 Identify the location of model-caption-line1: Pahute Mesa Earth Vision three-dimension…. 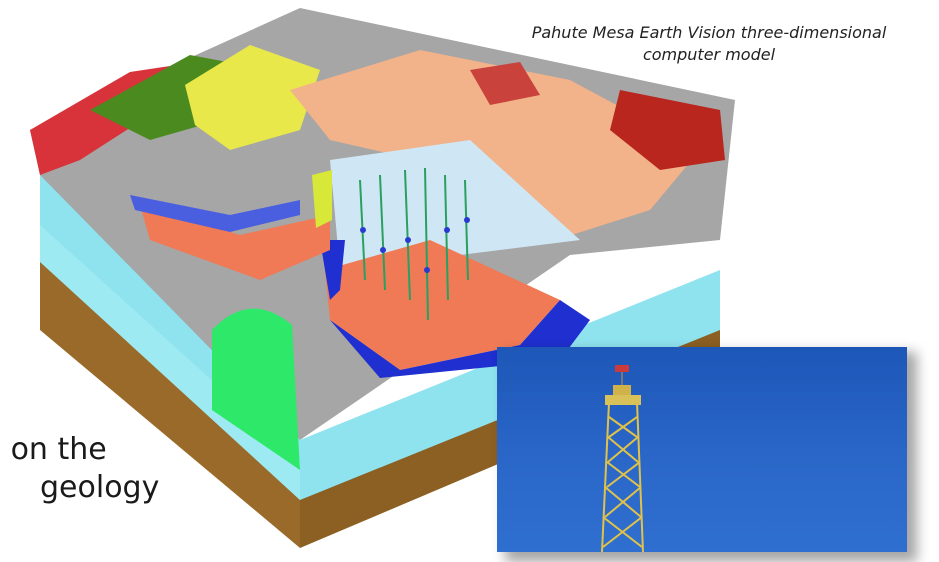
(709, 33).